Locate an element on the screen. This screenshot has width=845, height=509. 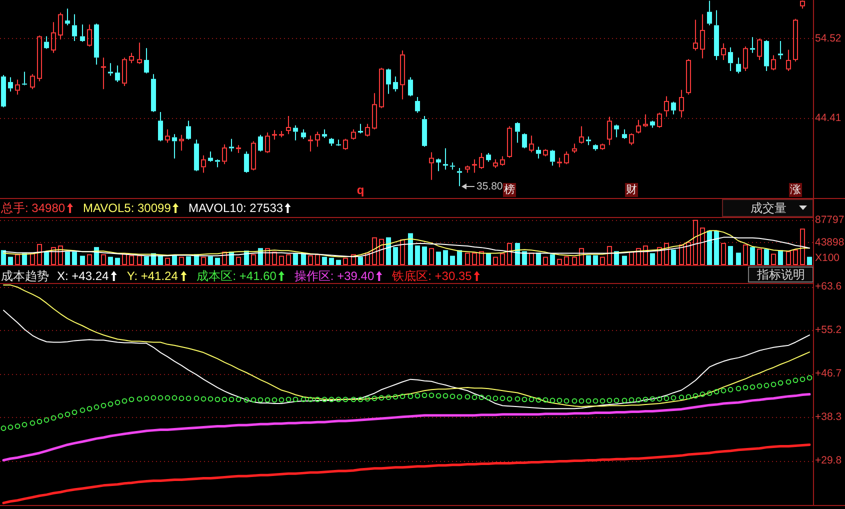
legend-label: MAVOL5: 30099 is located at coordinates (127, 208).